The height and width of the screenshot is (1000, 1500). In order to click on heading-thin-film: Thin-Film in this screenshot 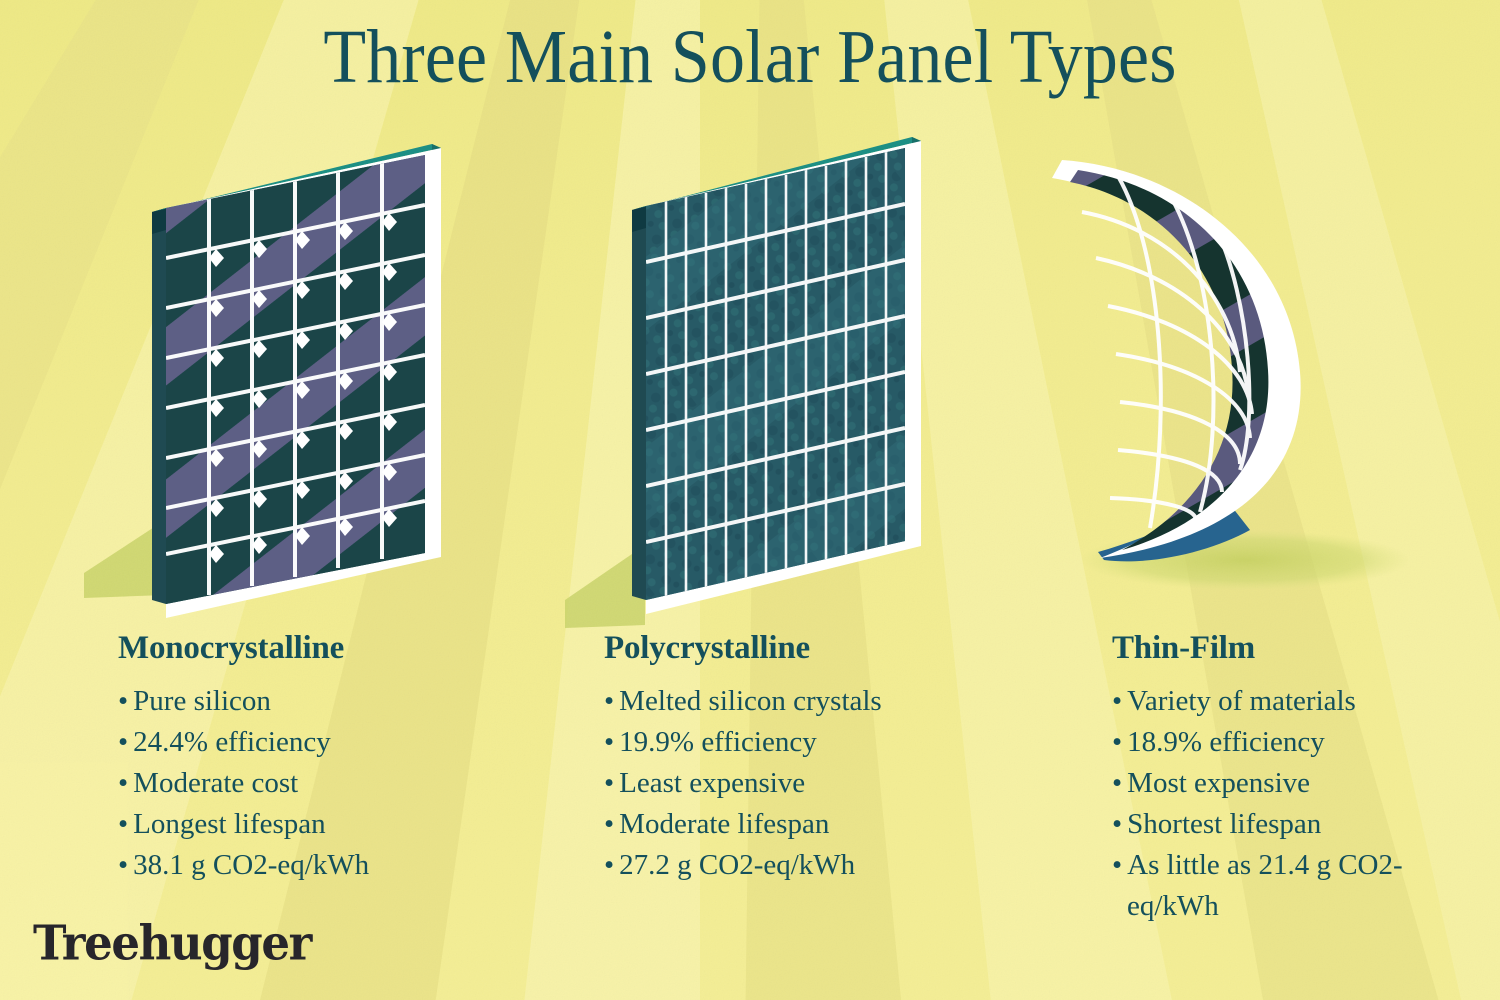, I will do `click(1184, 648)`.